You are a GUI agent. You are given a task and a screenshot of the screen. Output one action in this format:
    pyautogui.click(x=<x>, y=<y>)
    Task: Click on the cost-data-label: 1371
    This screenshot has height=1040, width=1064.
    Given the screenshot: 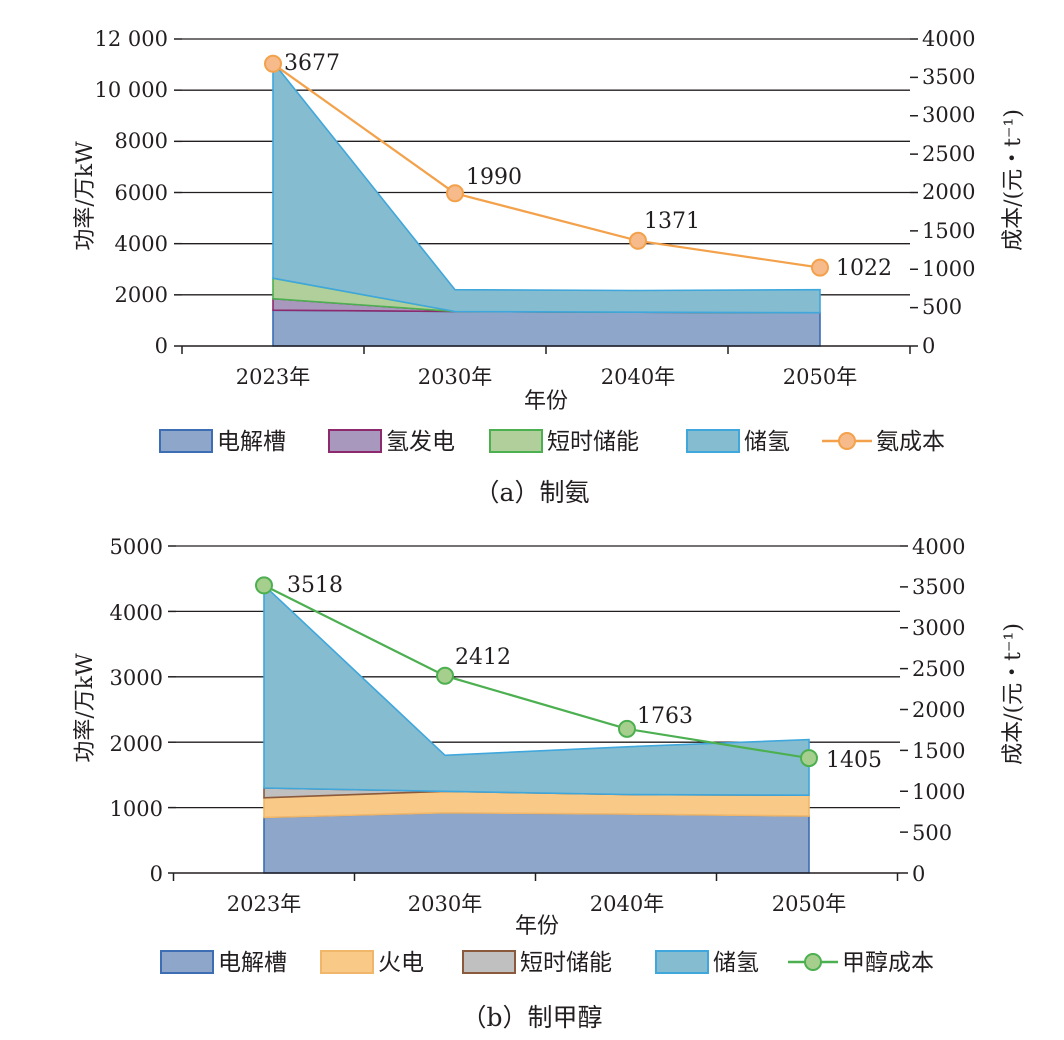 What is the action you would take?
    pyautogui.click(x=672, y=221)
    